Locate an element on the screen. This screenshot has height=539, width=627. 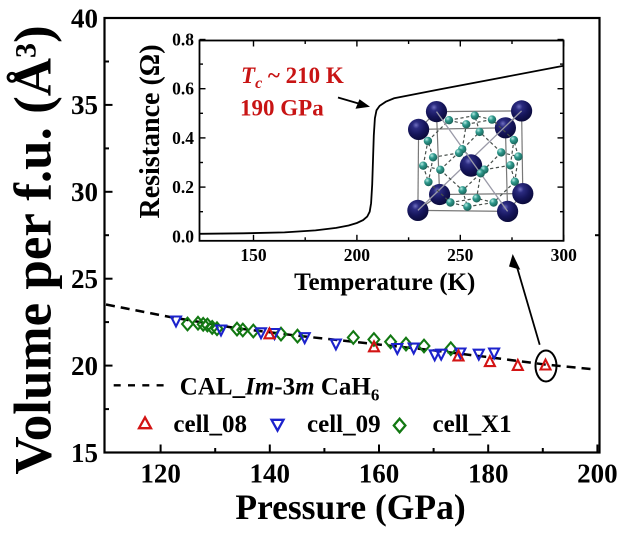
svg-text: 30 is located at coordinates (84, 192).